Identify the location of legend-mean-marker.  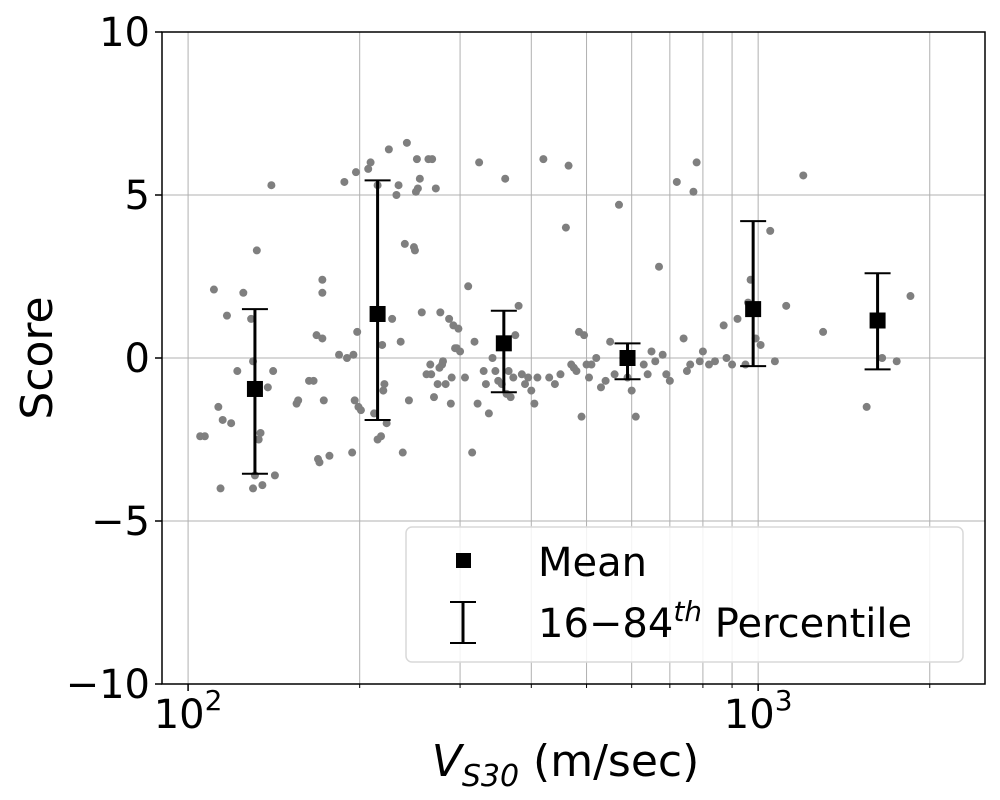
(463, 560).